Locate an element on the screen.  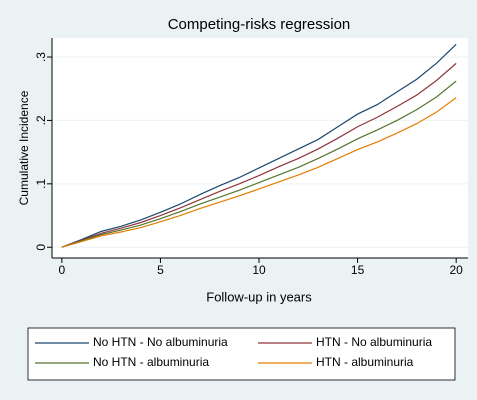
legend-label: HTN - albuminuria is located at coordinates (365, 362).